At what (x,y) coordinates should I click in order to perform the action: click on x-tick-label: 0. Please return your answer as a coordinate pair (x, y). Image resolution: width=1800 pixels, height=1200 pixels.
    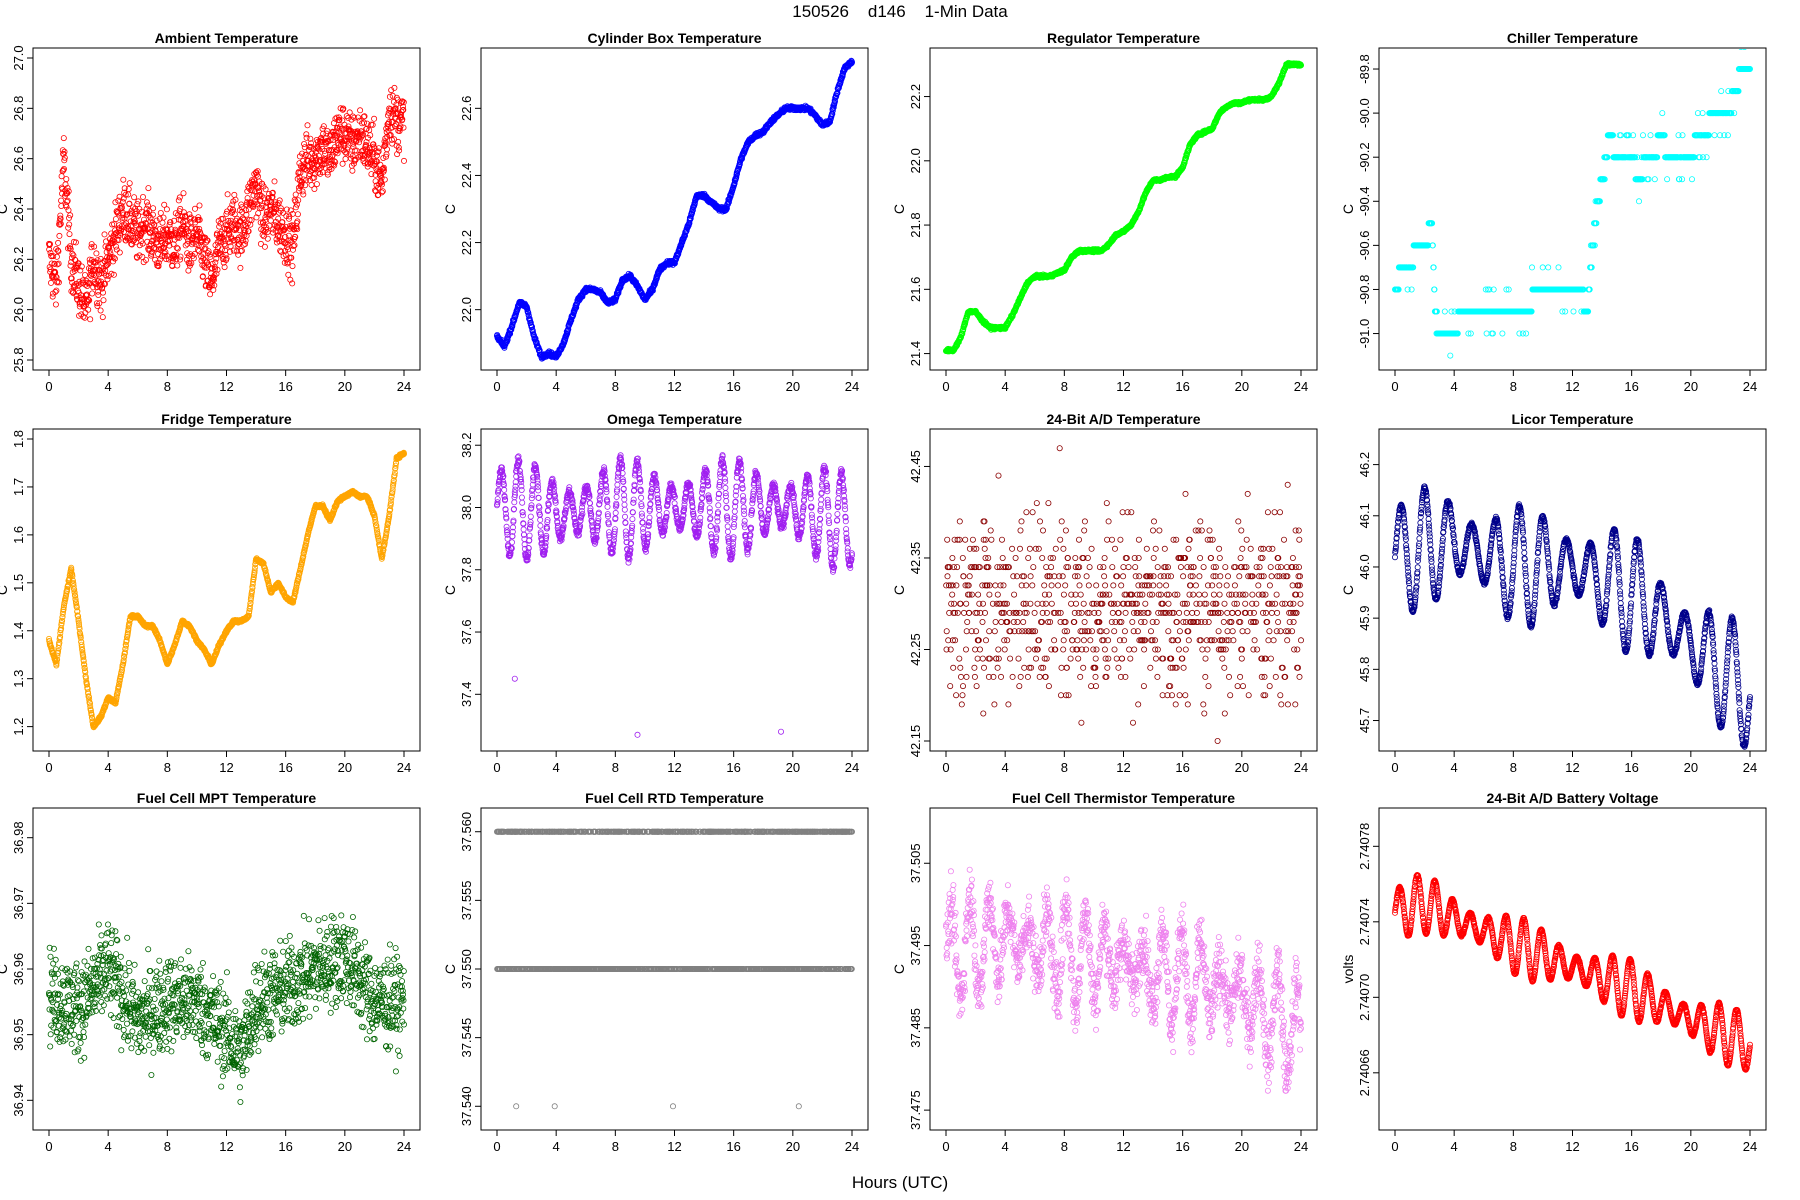
    Looking at the image, I should click on (48, 386).